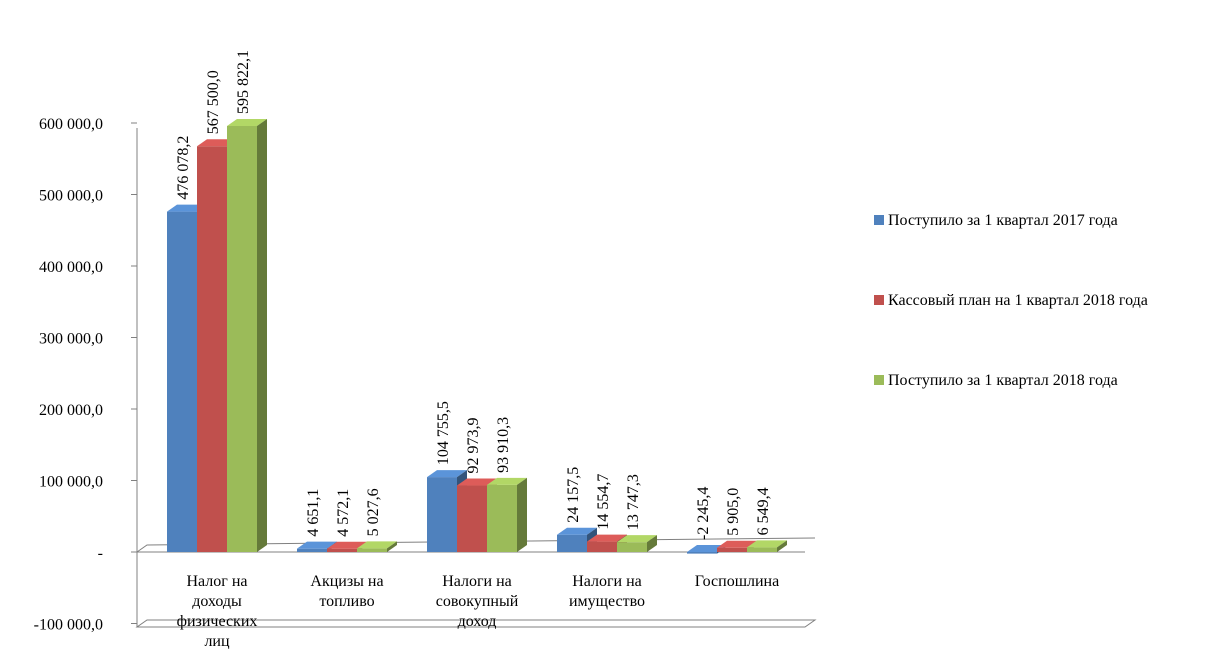 The image size is (1205, 662). I want to click on y-tick-label: 300 000,0, so click(71, 339).